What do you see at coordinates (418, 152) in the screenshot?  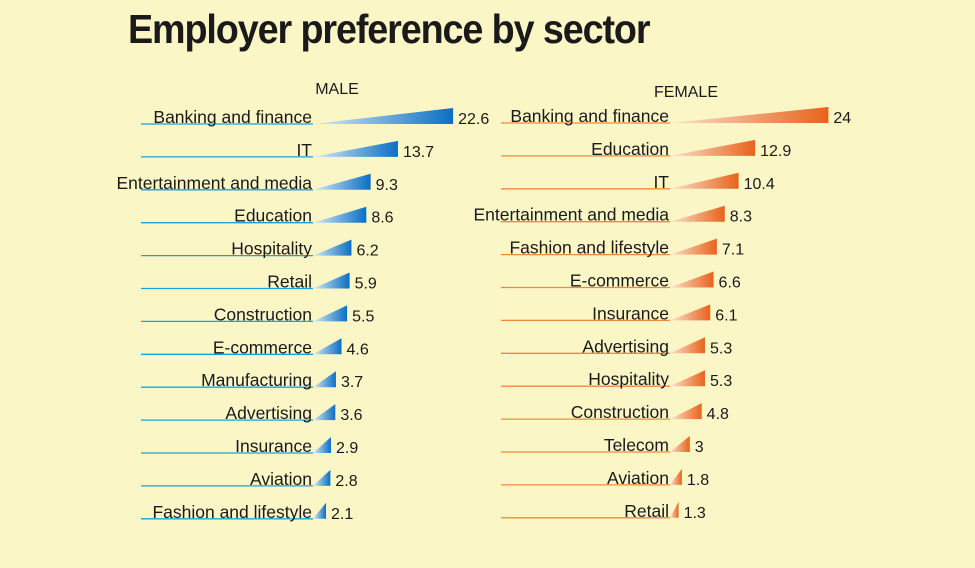 I see `male-value-label: 13.7` at bounding box center [418, 152].